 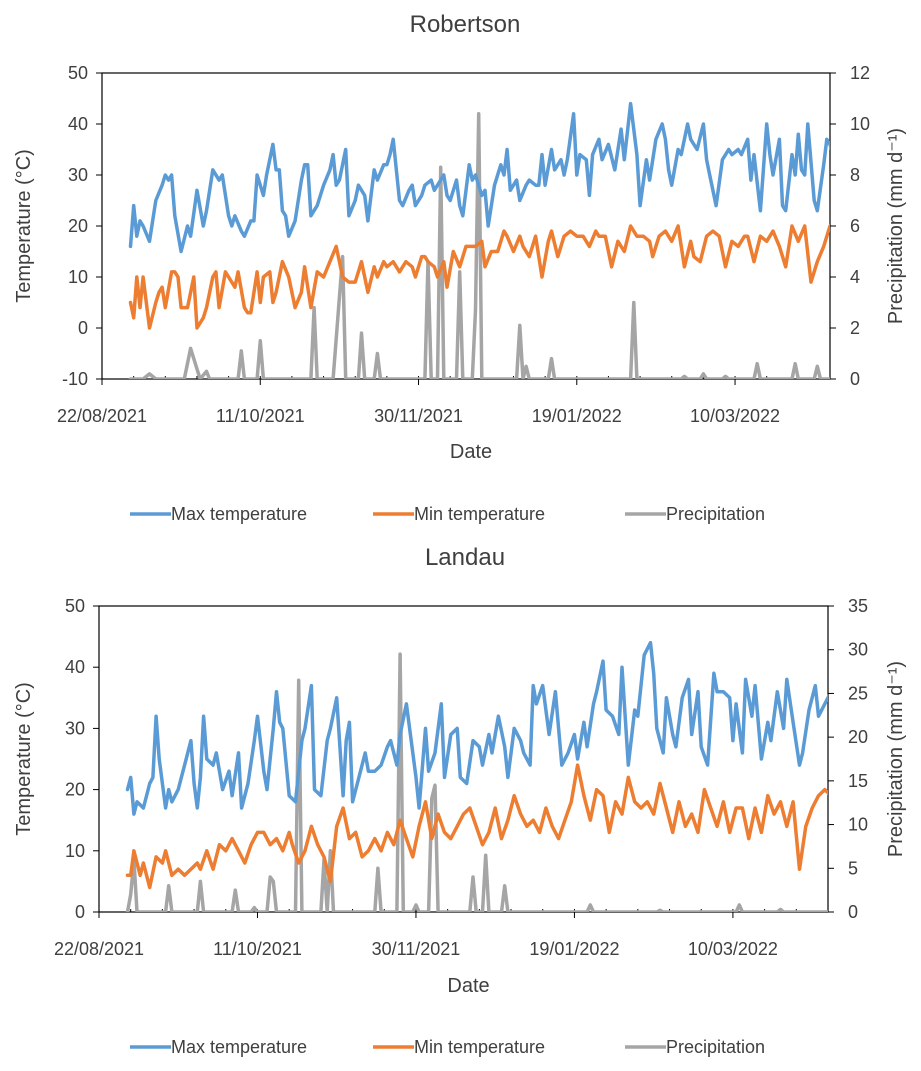 I want to click on y-left-tick-label: -10, so click(x=75, y=379).